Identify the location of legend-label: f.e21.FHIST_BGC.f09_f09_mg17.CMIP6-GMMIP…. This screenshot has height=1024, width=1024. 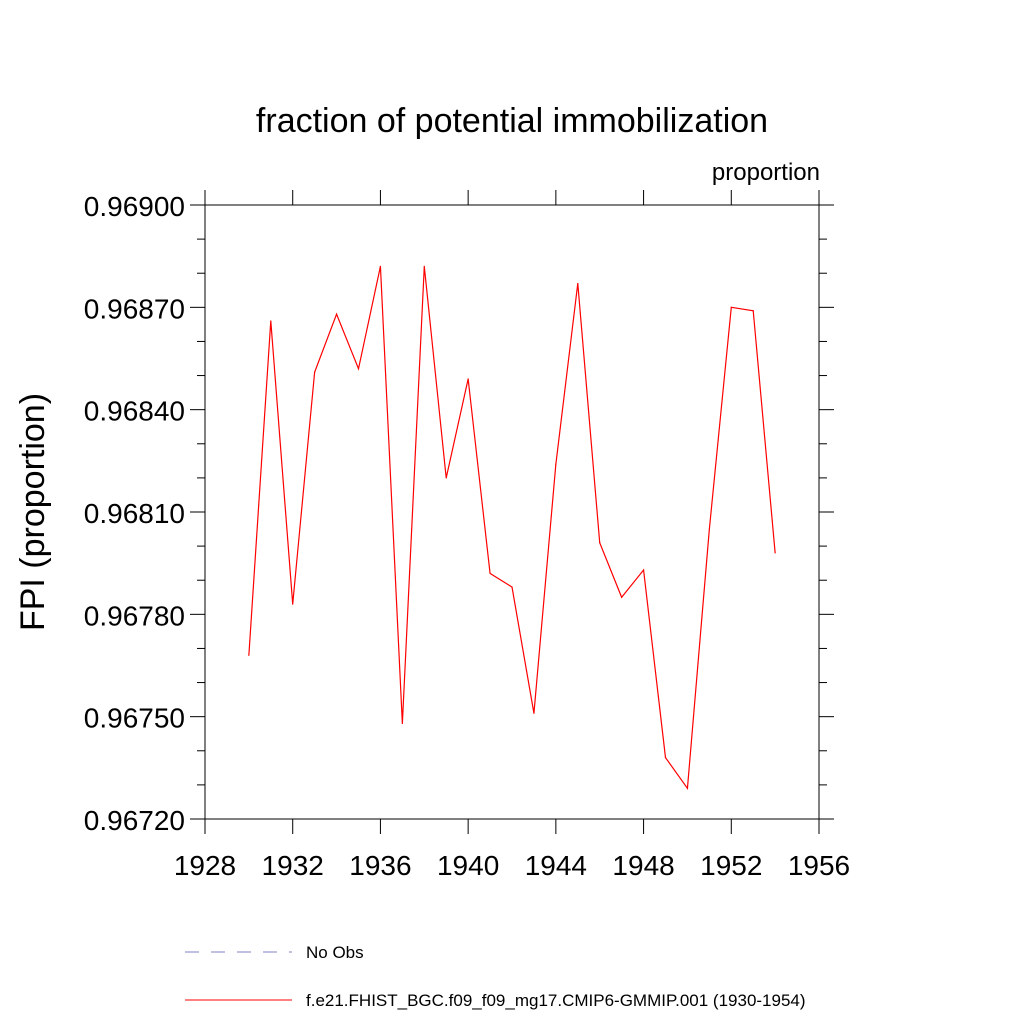
(556, 1000).